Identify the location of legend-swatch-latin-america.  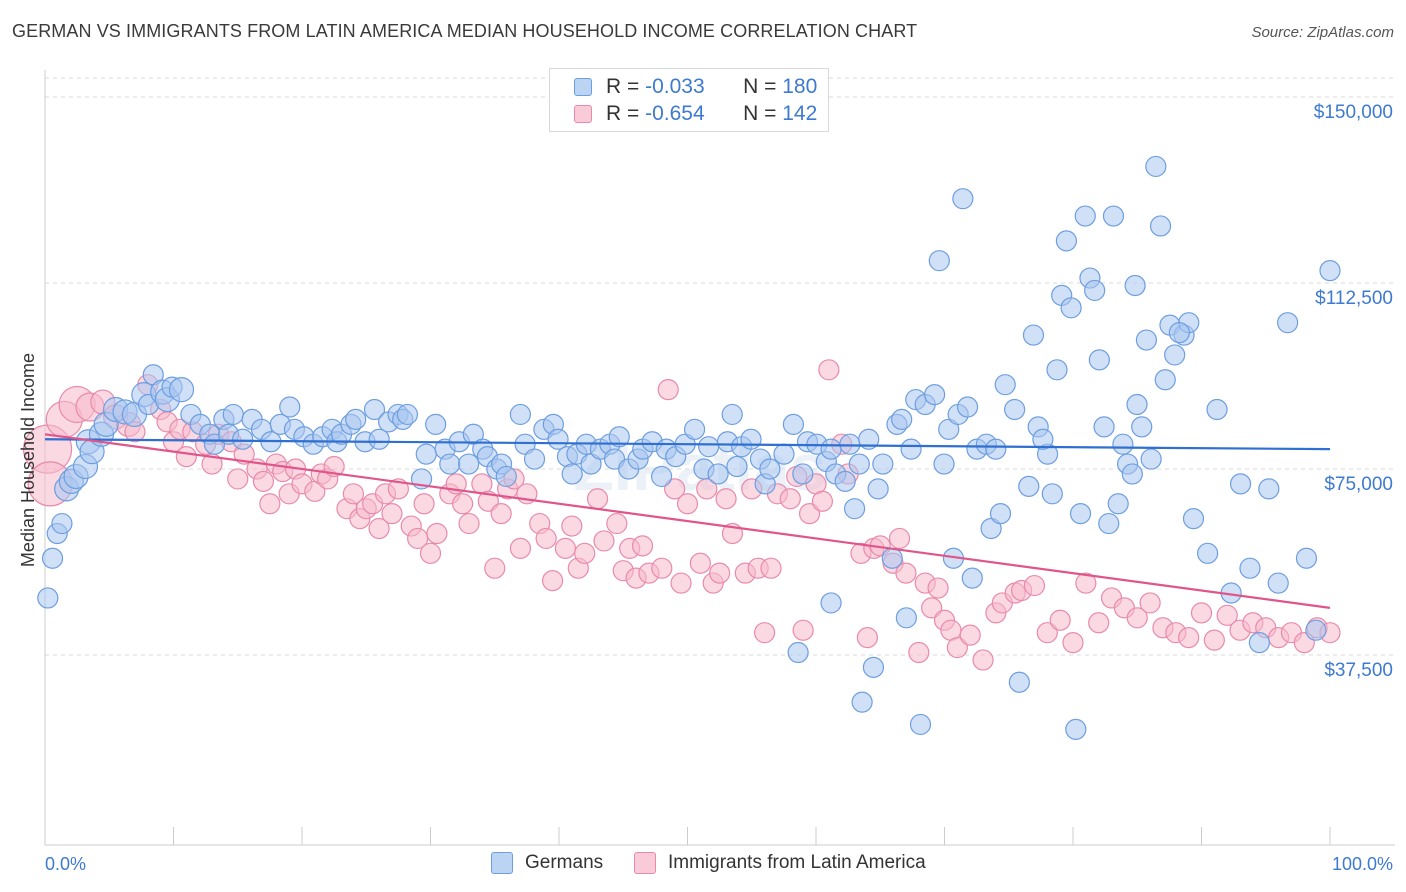
(645, 863).